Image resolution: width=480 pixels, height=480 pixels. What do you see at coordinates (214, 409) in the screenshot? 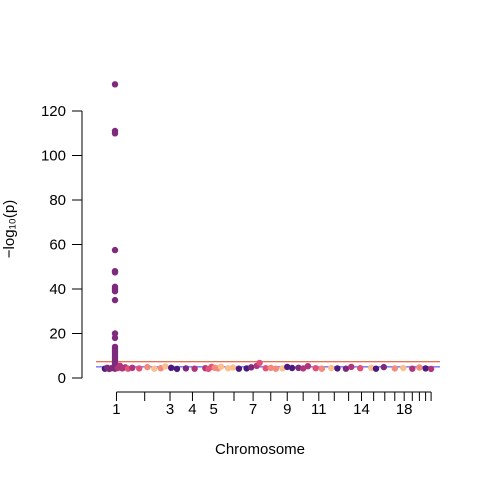
I see `x-tick-label: 5` at bounding box center [214, 409].